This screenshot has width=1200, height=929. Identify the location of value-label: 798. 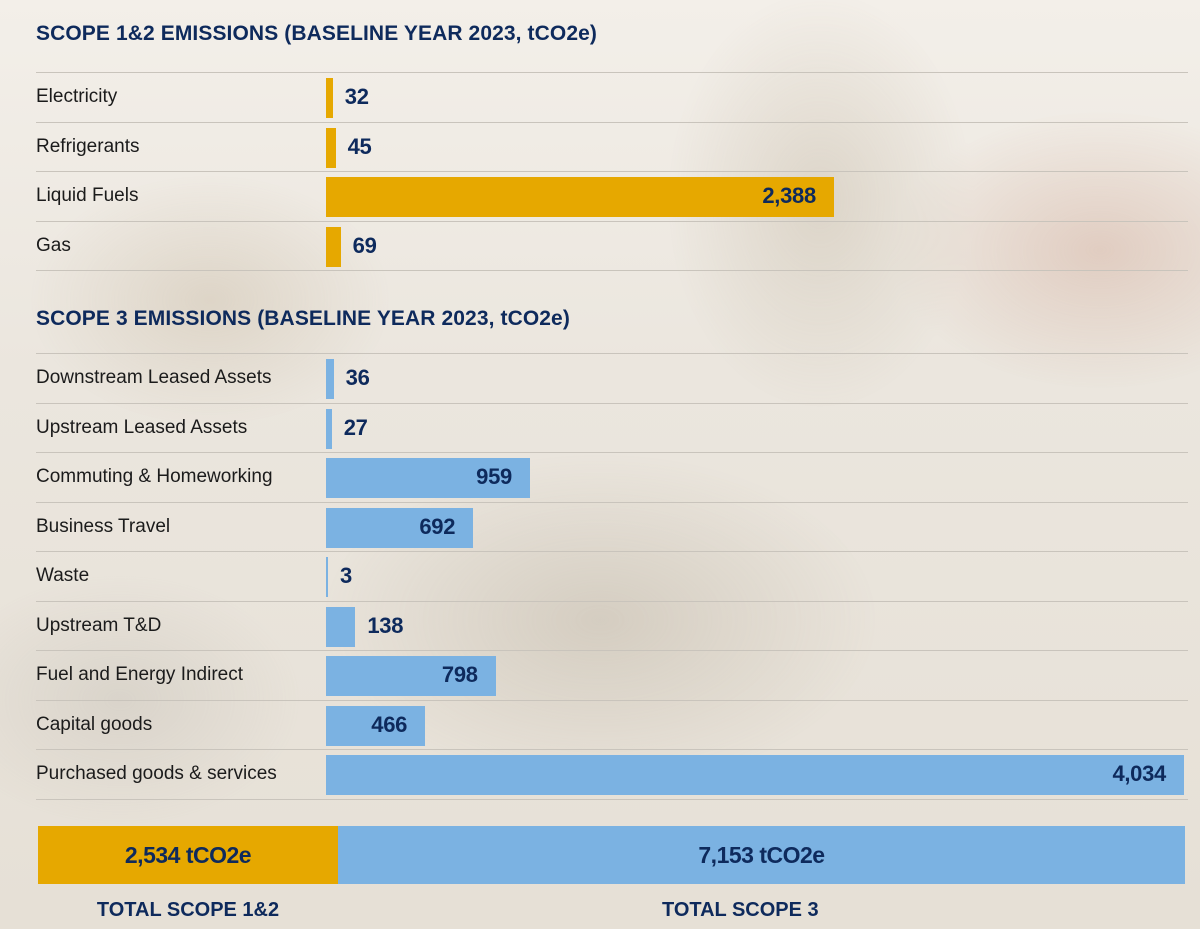
(459, 675).